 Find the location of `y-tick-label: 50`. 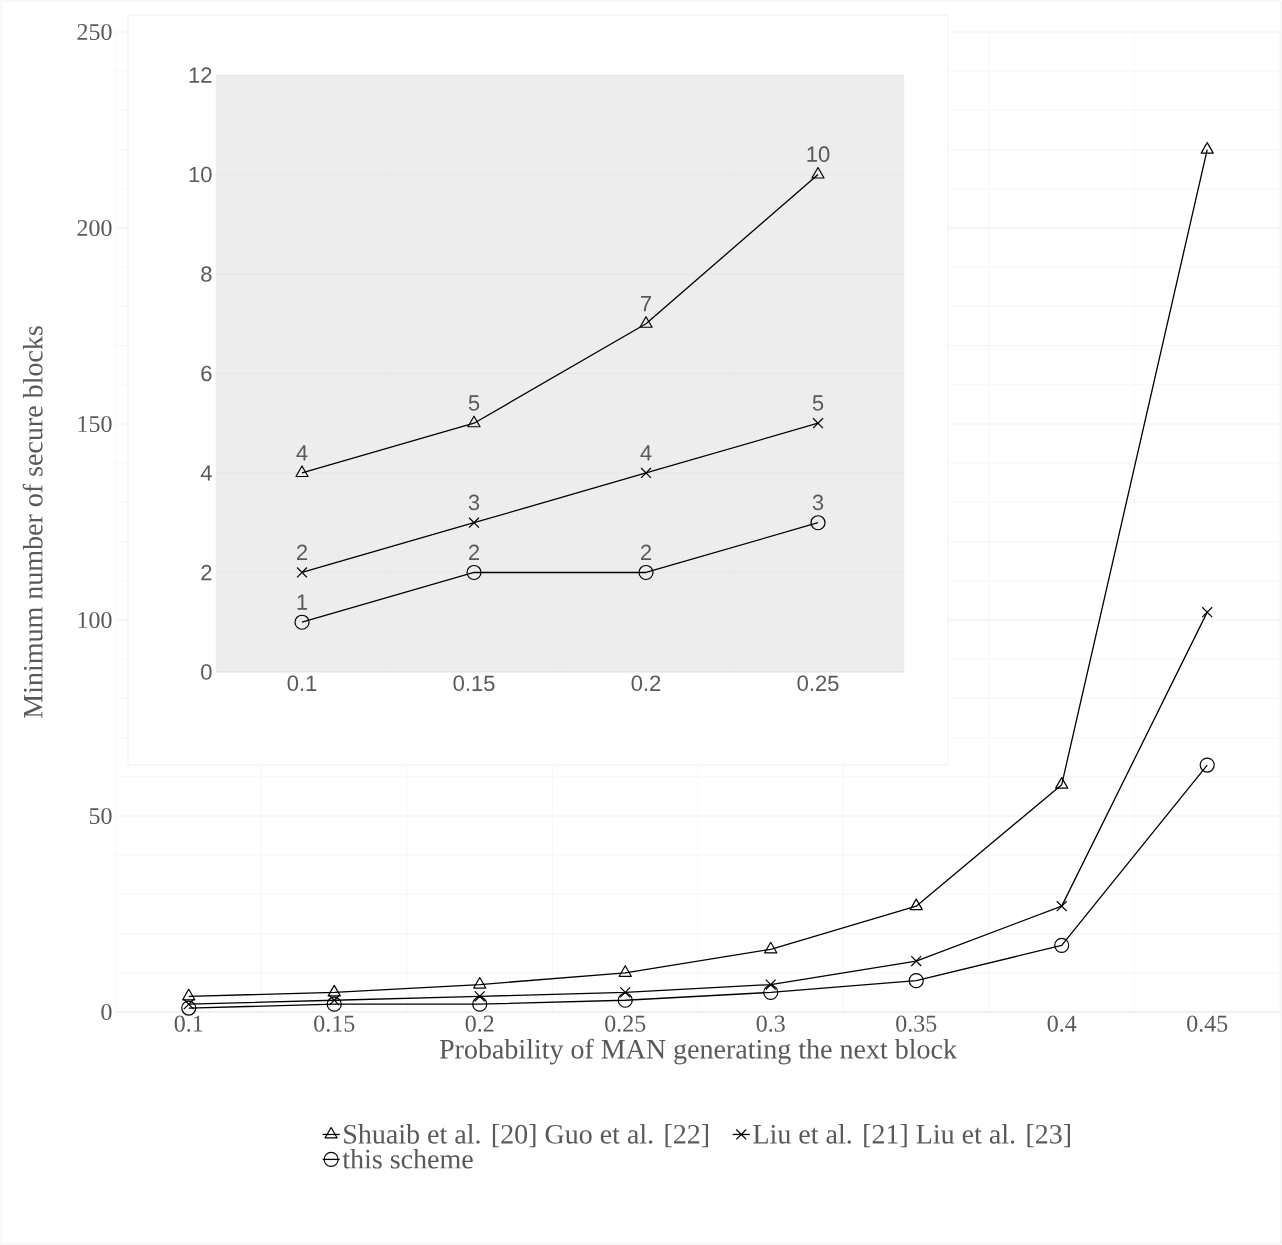

y-tick-label: 50 is located at coordinates (100, 816).